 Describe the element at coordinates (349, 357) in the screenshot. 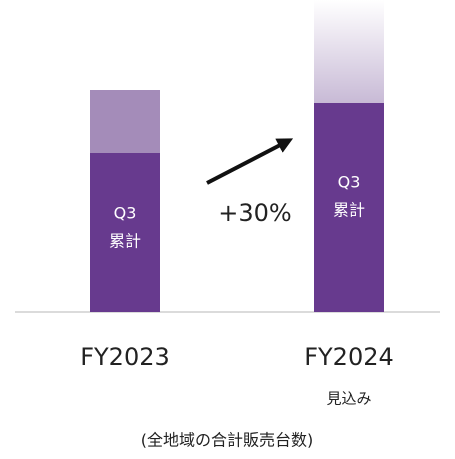

I see `x-tick-label: FY2024` at that location.